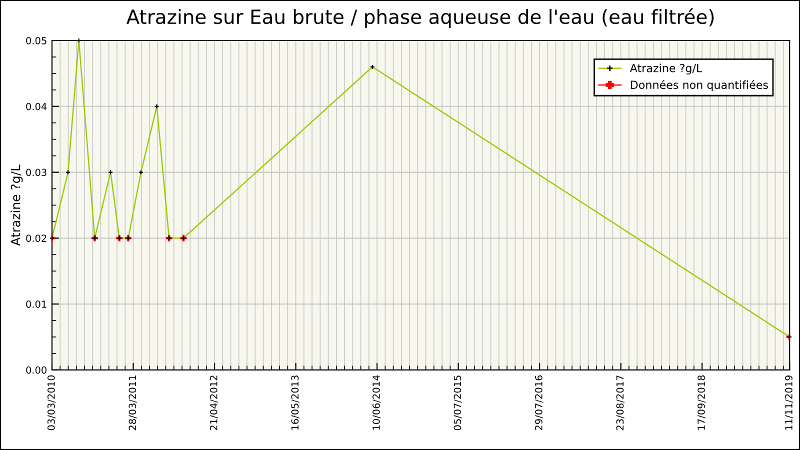 Image resolution: width=800 pixels, height=450 pixels. Describe the element at coordinates (132, 403) in the screenshot. I see `x-tick-label: 28/03/2011` at that location.